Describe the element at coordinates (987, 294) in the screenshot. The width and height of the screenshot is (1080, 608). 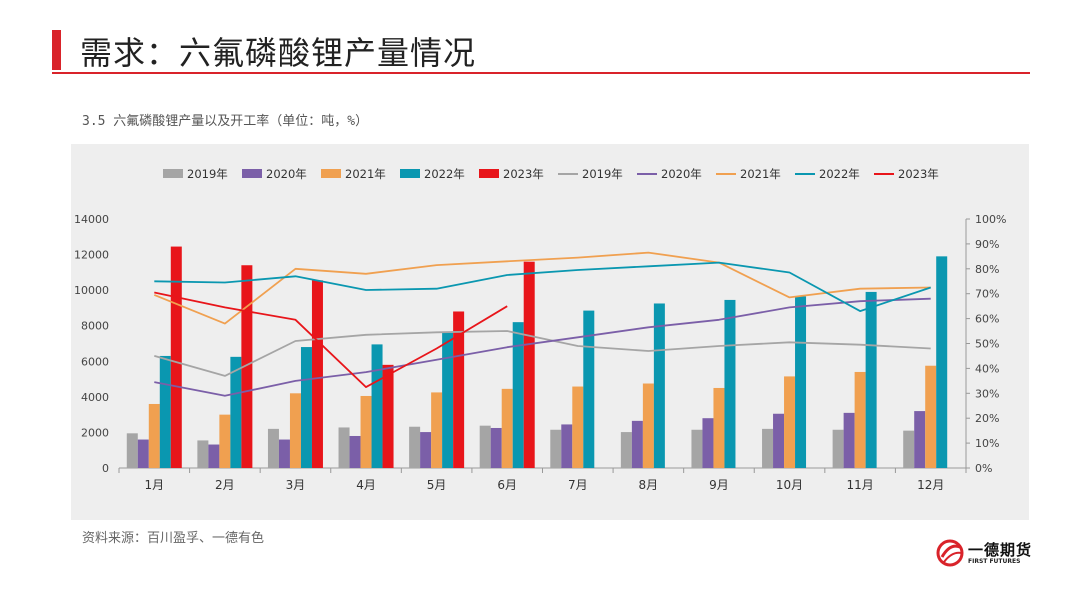
I see `y2-tick-label: 70%` at that location.